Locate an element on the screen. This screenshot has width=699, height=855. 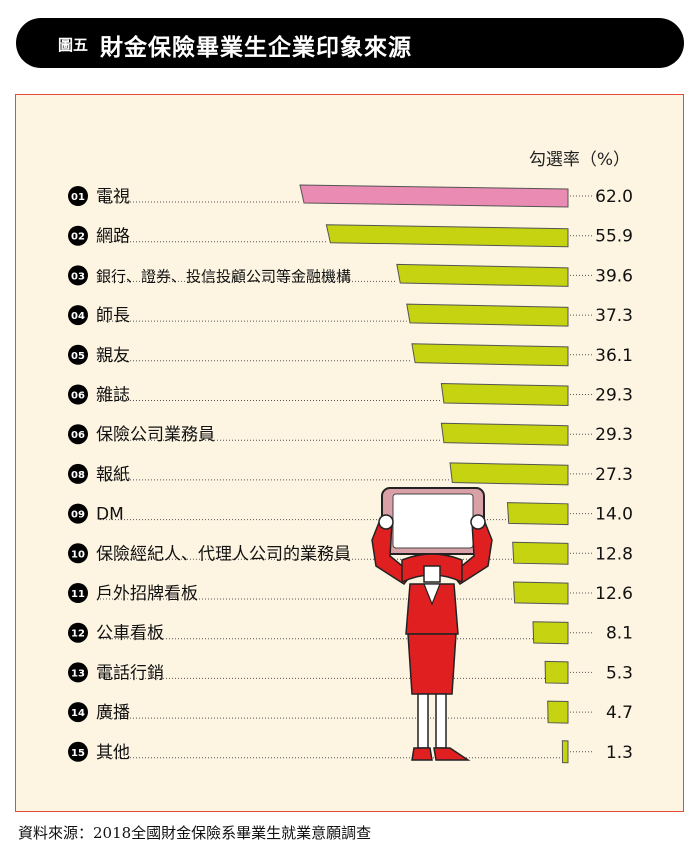
category-label: 廣播 is located at coordinates (113, 713).